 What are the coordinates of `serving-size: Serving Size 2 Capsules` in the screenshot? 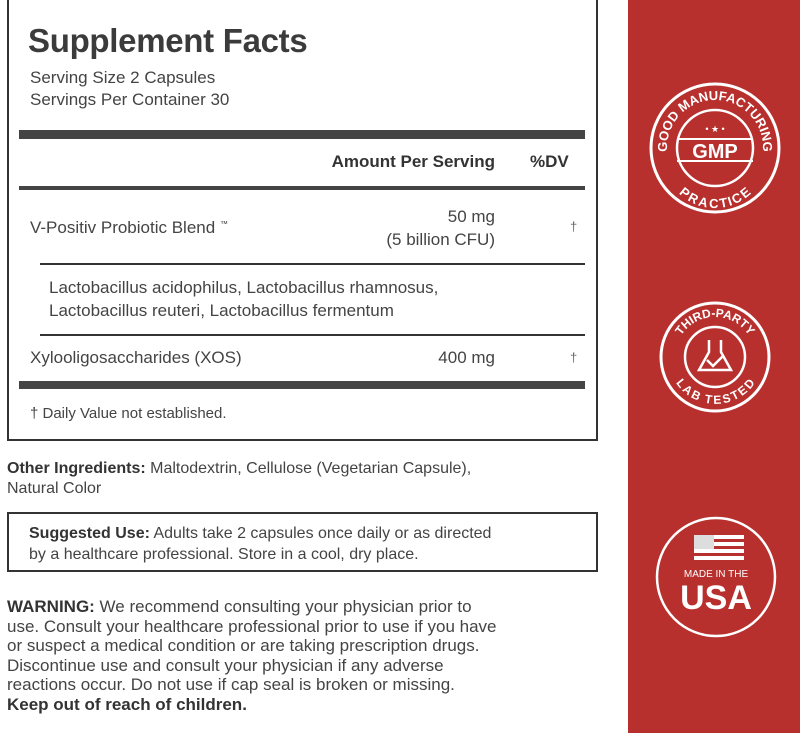 It's located at (123, 77).